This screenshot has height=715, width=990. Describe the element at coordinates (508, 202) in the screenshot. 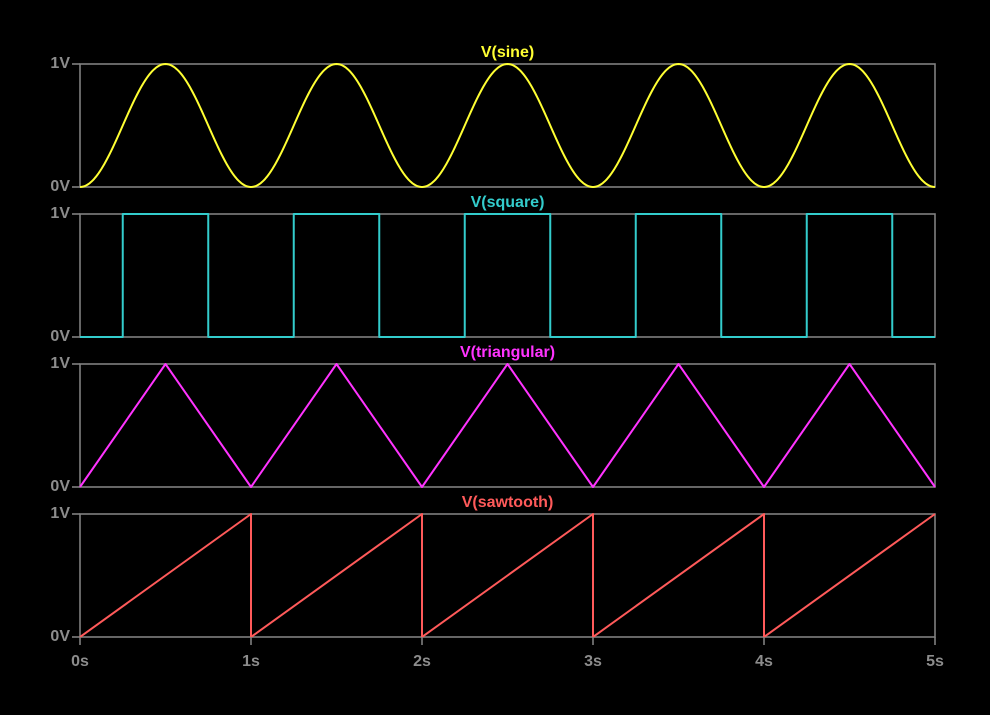

I see `series-title: V(square)` at that location.